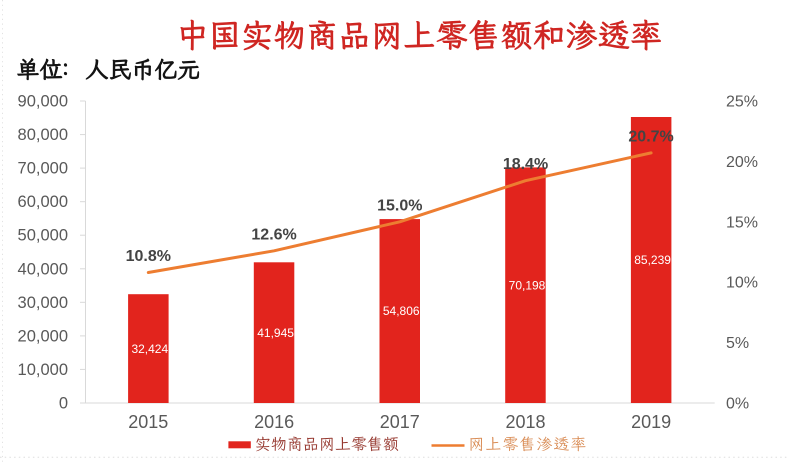  What do you see at coordinates (275, 333) in the screenshot?
I see `svg-text: 41,945` at bounding box center [275, 333].